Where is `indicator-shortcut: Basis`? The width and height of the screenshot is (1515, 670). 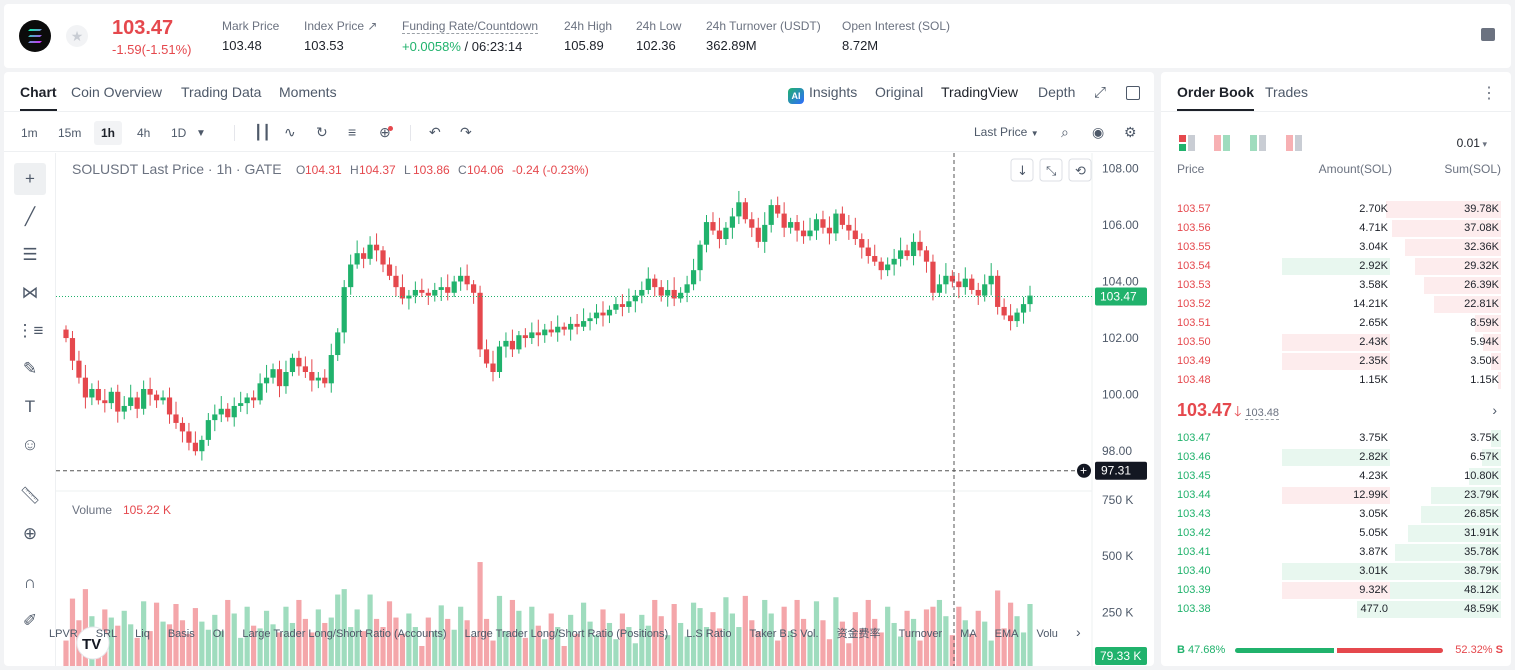 indicator-shortcut: Basis is located at coordinates (181, 634).